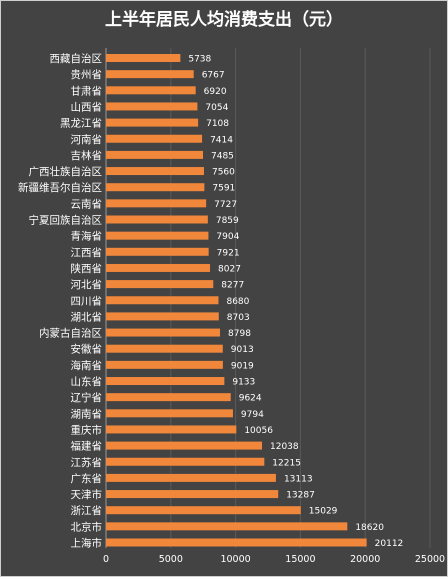 Image resolution: width=448 pixels, height=581 pixels. I want to click on category-label: 湖北省, so click(87, 316).